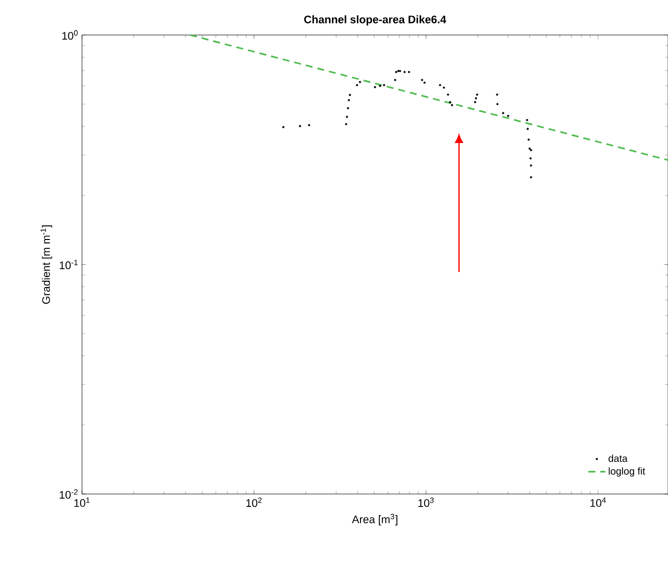 This screenshot has width=668, height=565. Describe the element at coordinates (627, 472) in the screenshot. I see `legend-label: loglog fit` at that location.